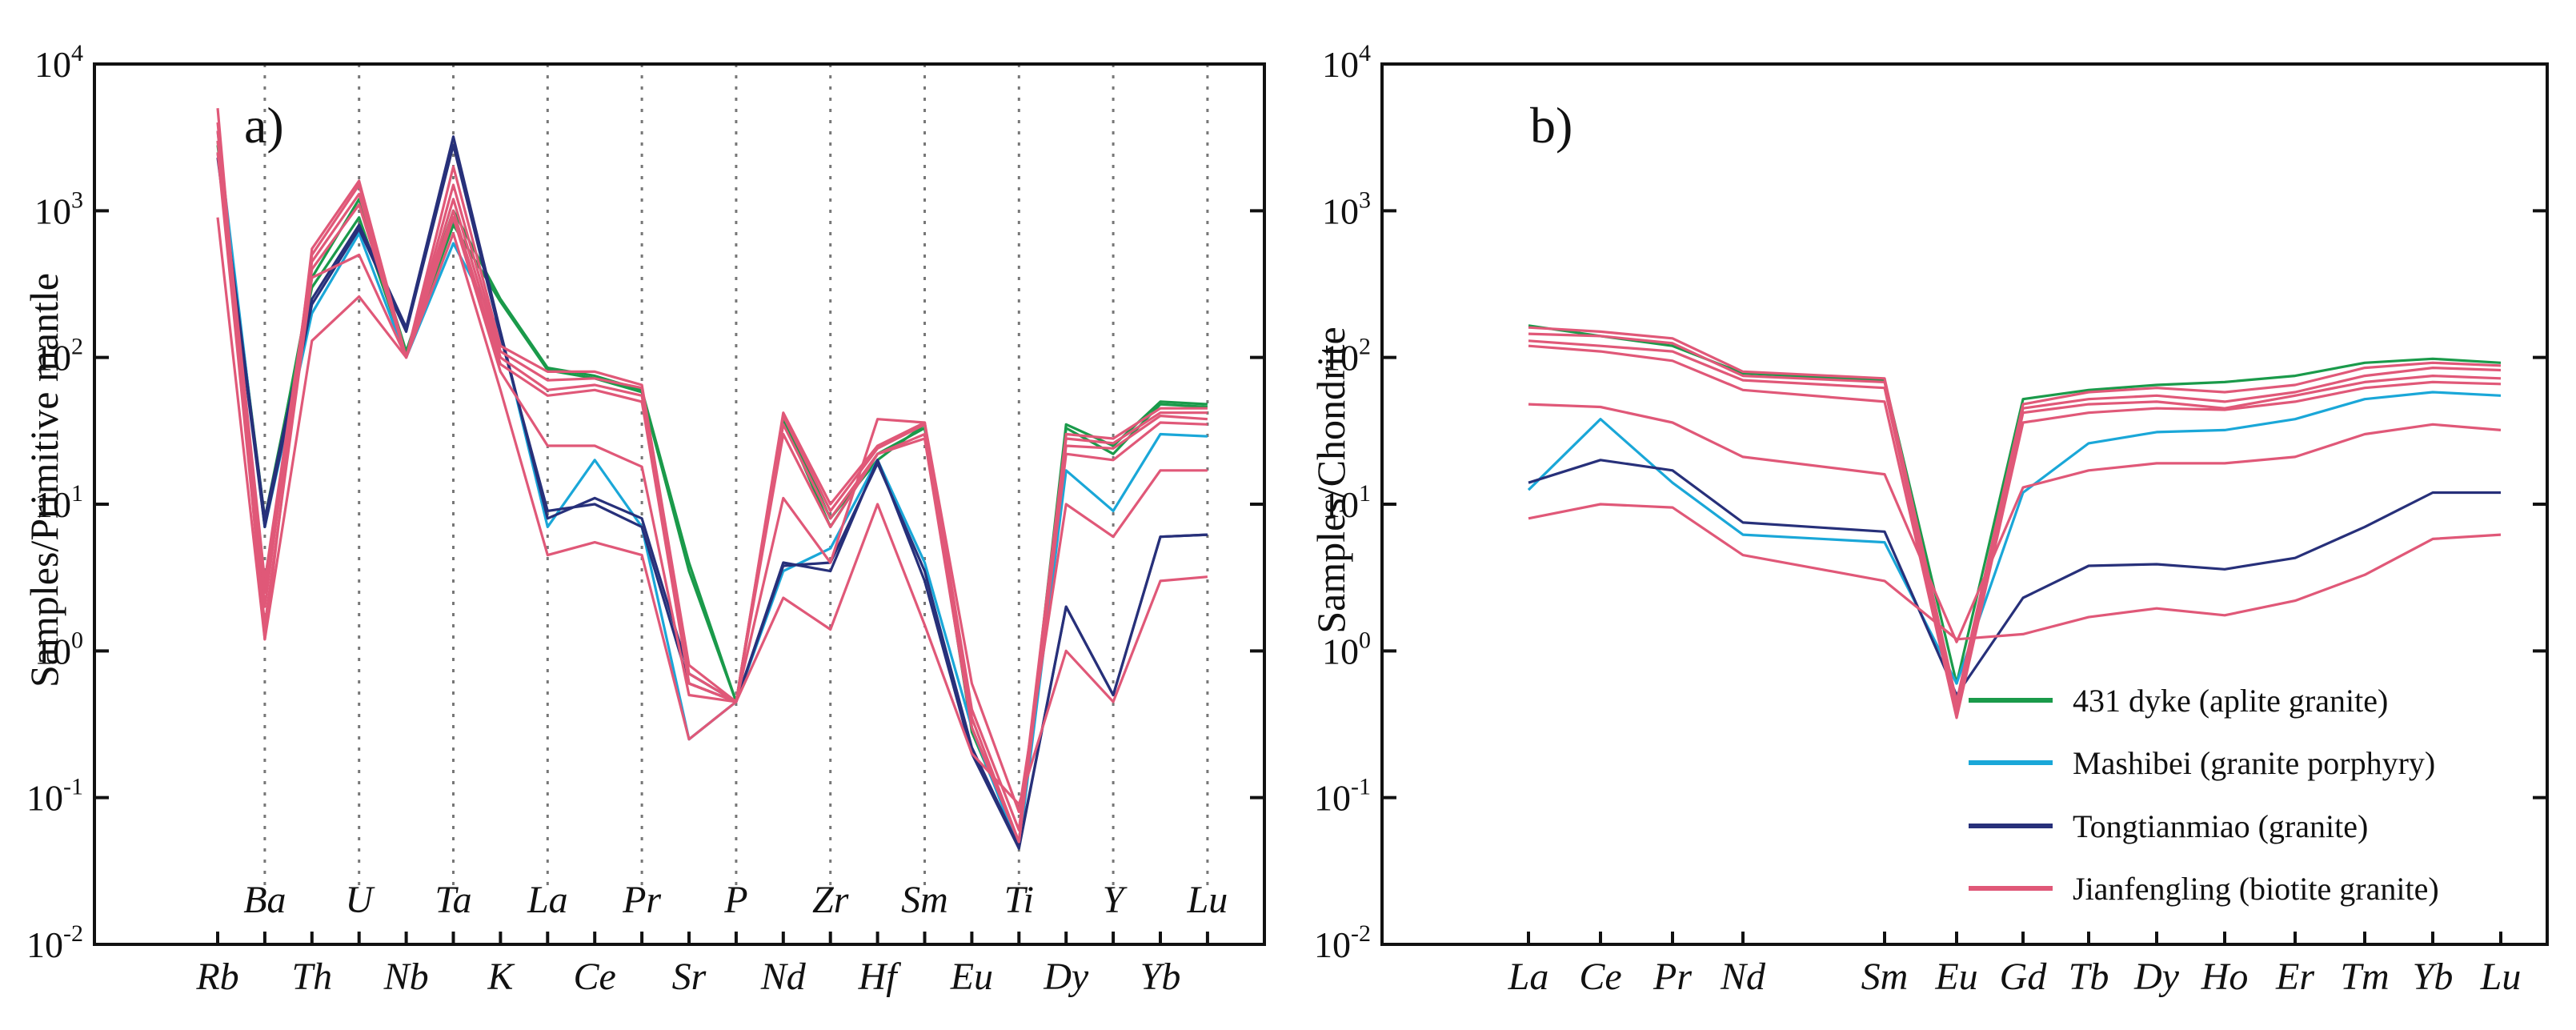  What do you see at coordinates (735, 900) in the screenshot?
I see `x-tick-label-p: P` at bounding box center [735, 900].